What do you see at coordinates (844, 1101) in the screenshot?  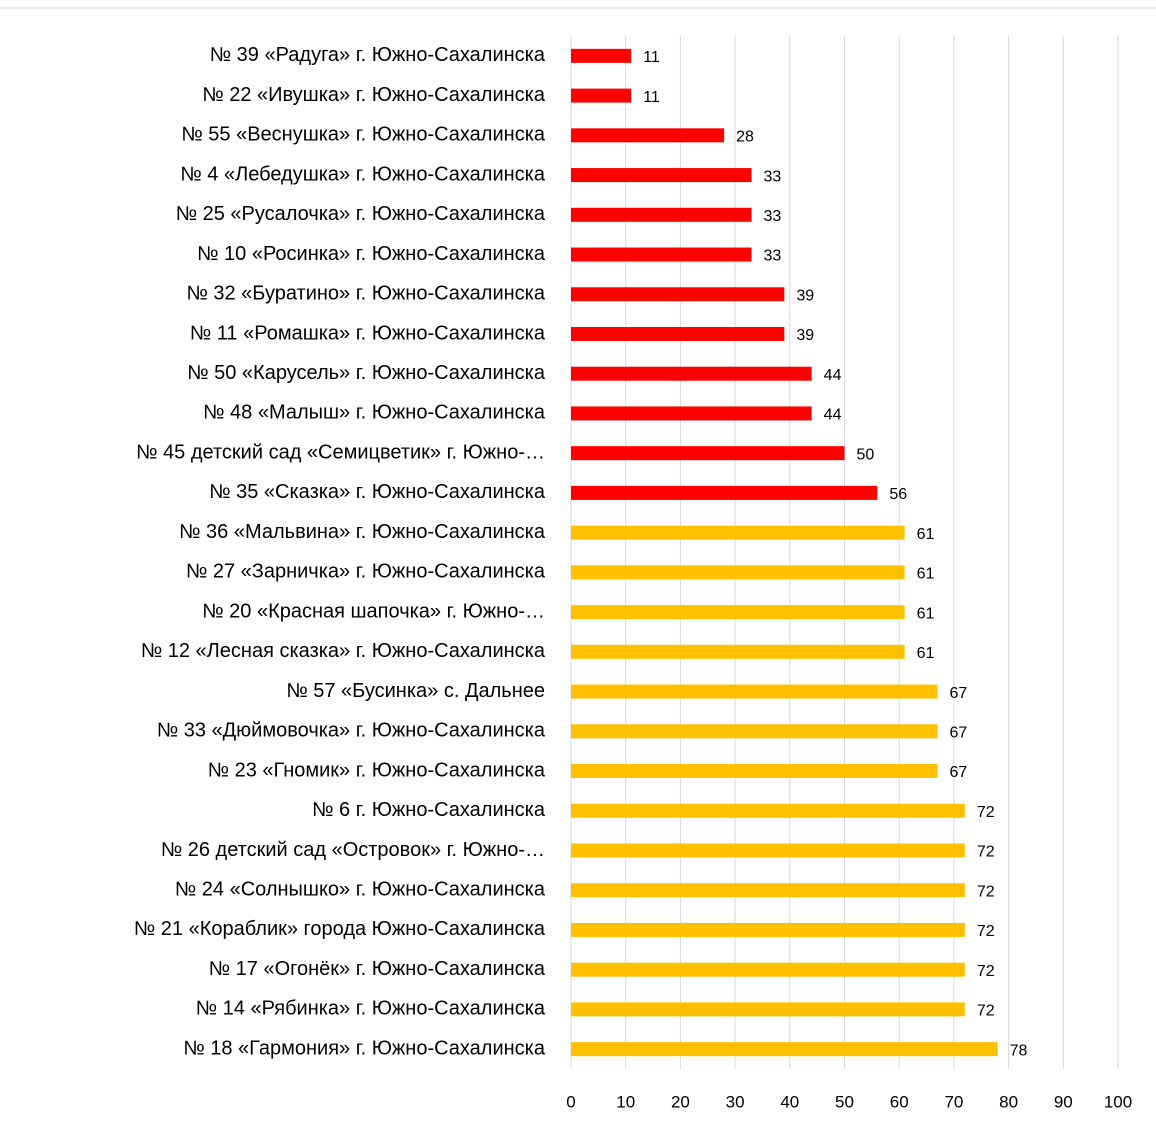 I see `x-tick-label: 50` at bounding box center [844, 1101].